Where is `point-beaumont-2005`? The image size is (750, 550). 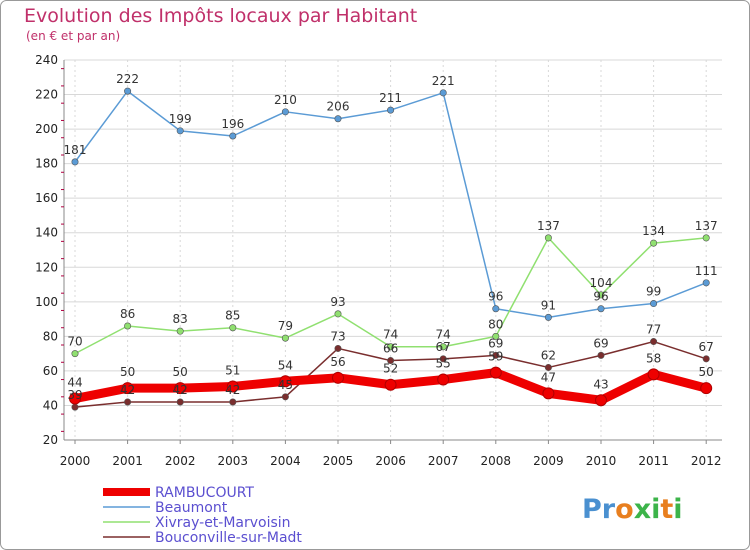
point-beaumont-2005 is located at coordinates (338, 119).